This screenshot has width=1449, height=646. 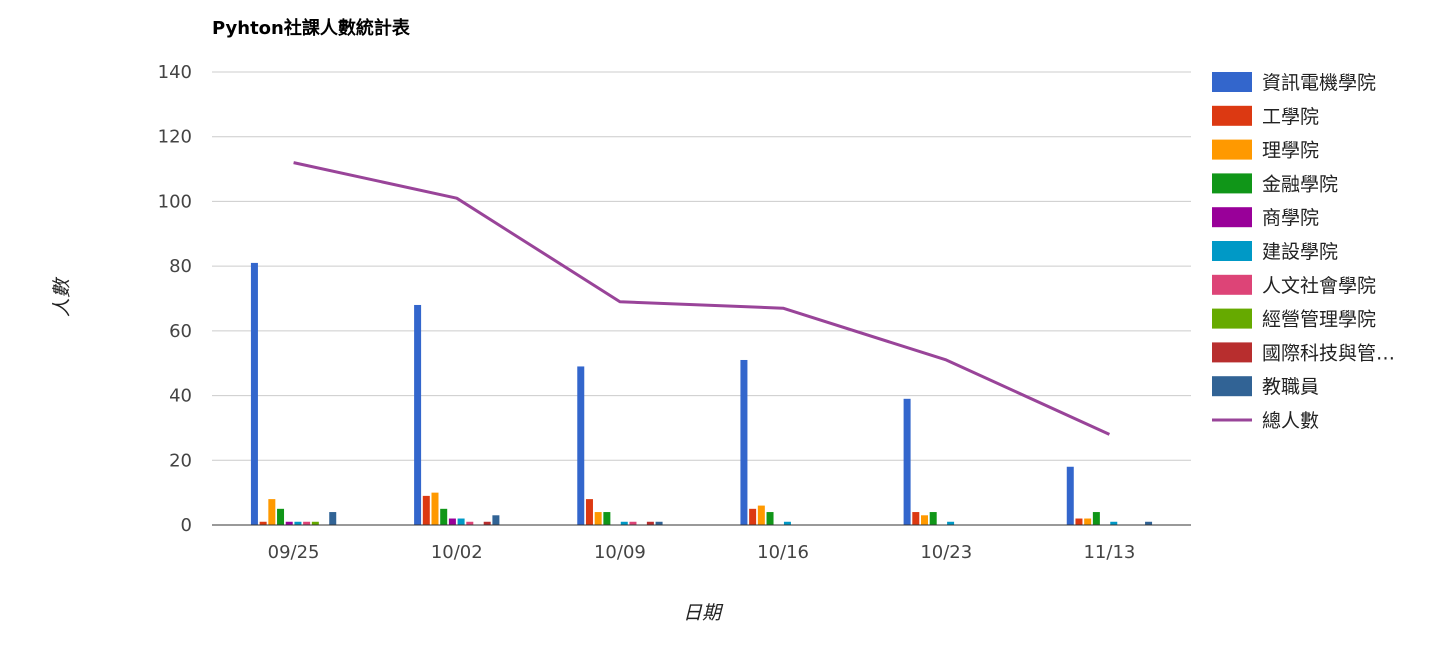 I want to click on x-axis-ticks: 09/25 10/02 10/09 10/16 10/23 11/13, so click(x=702, y=552).